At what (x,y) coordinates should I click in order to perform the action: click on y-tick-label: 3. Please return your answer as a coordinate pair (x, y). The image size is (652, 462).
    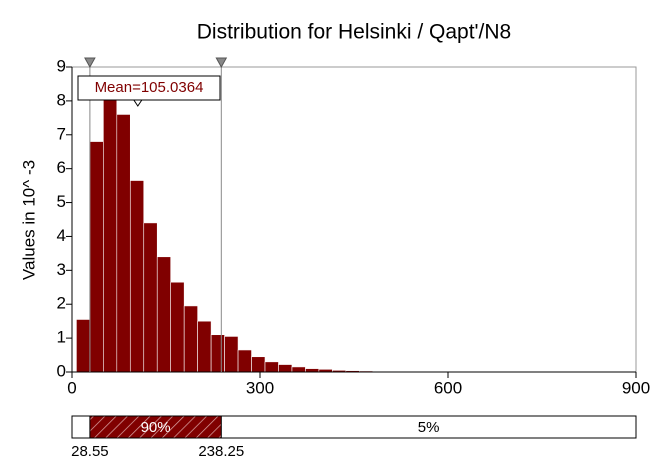
    Looking at the image, I should click on (61, 269).